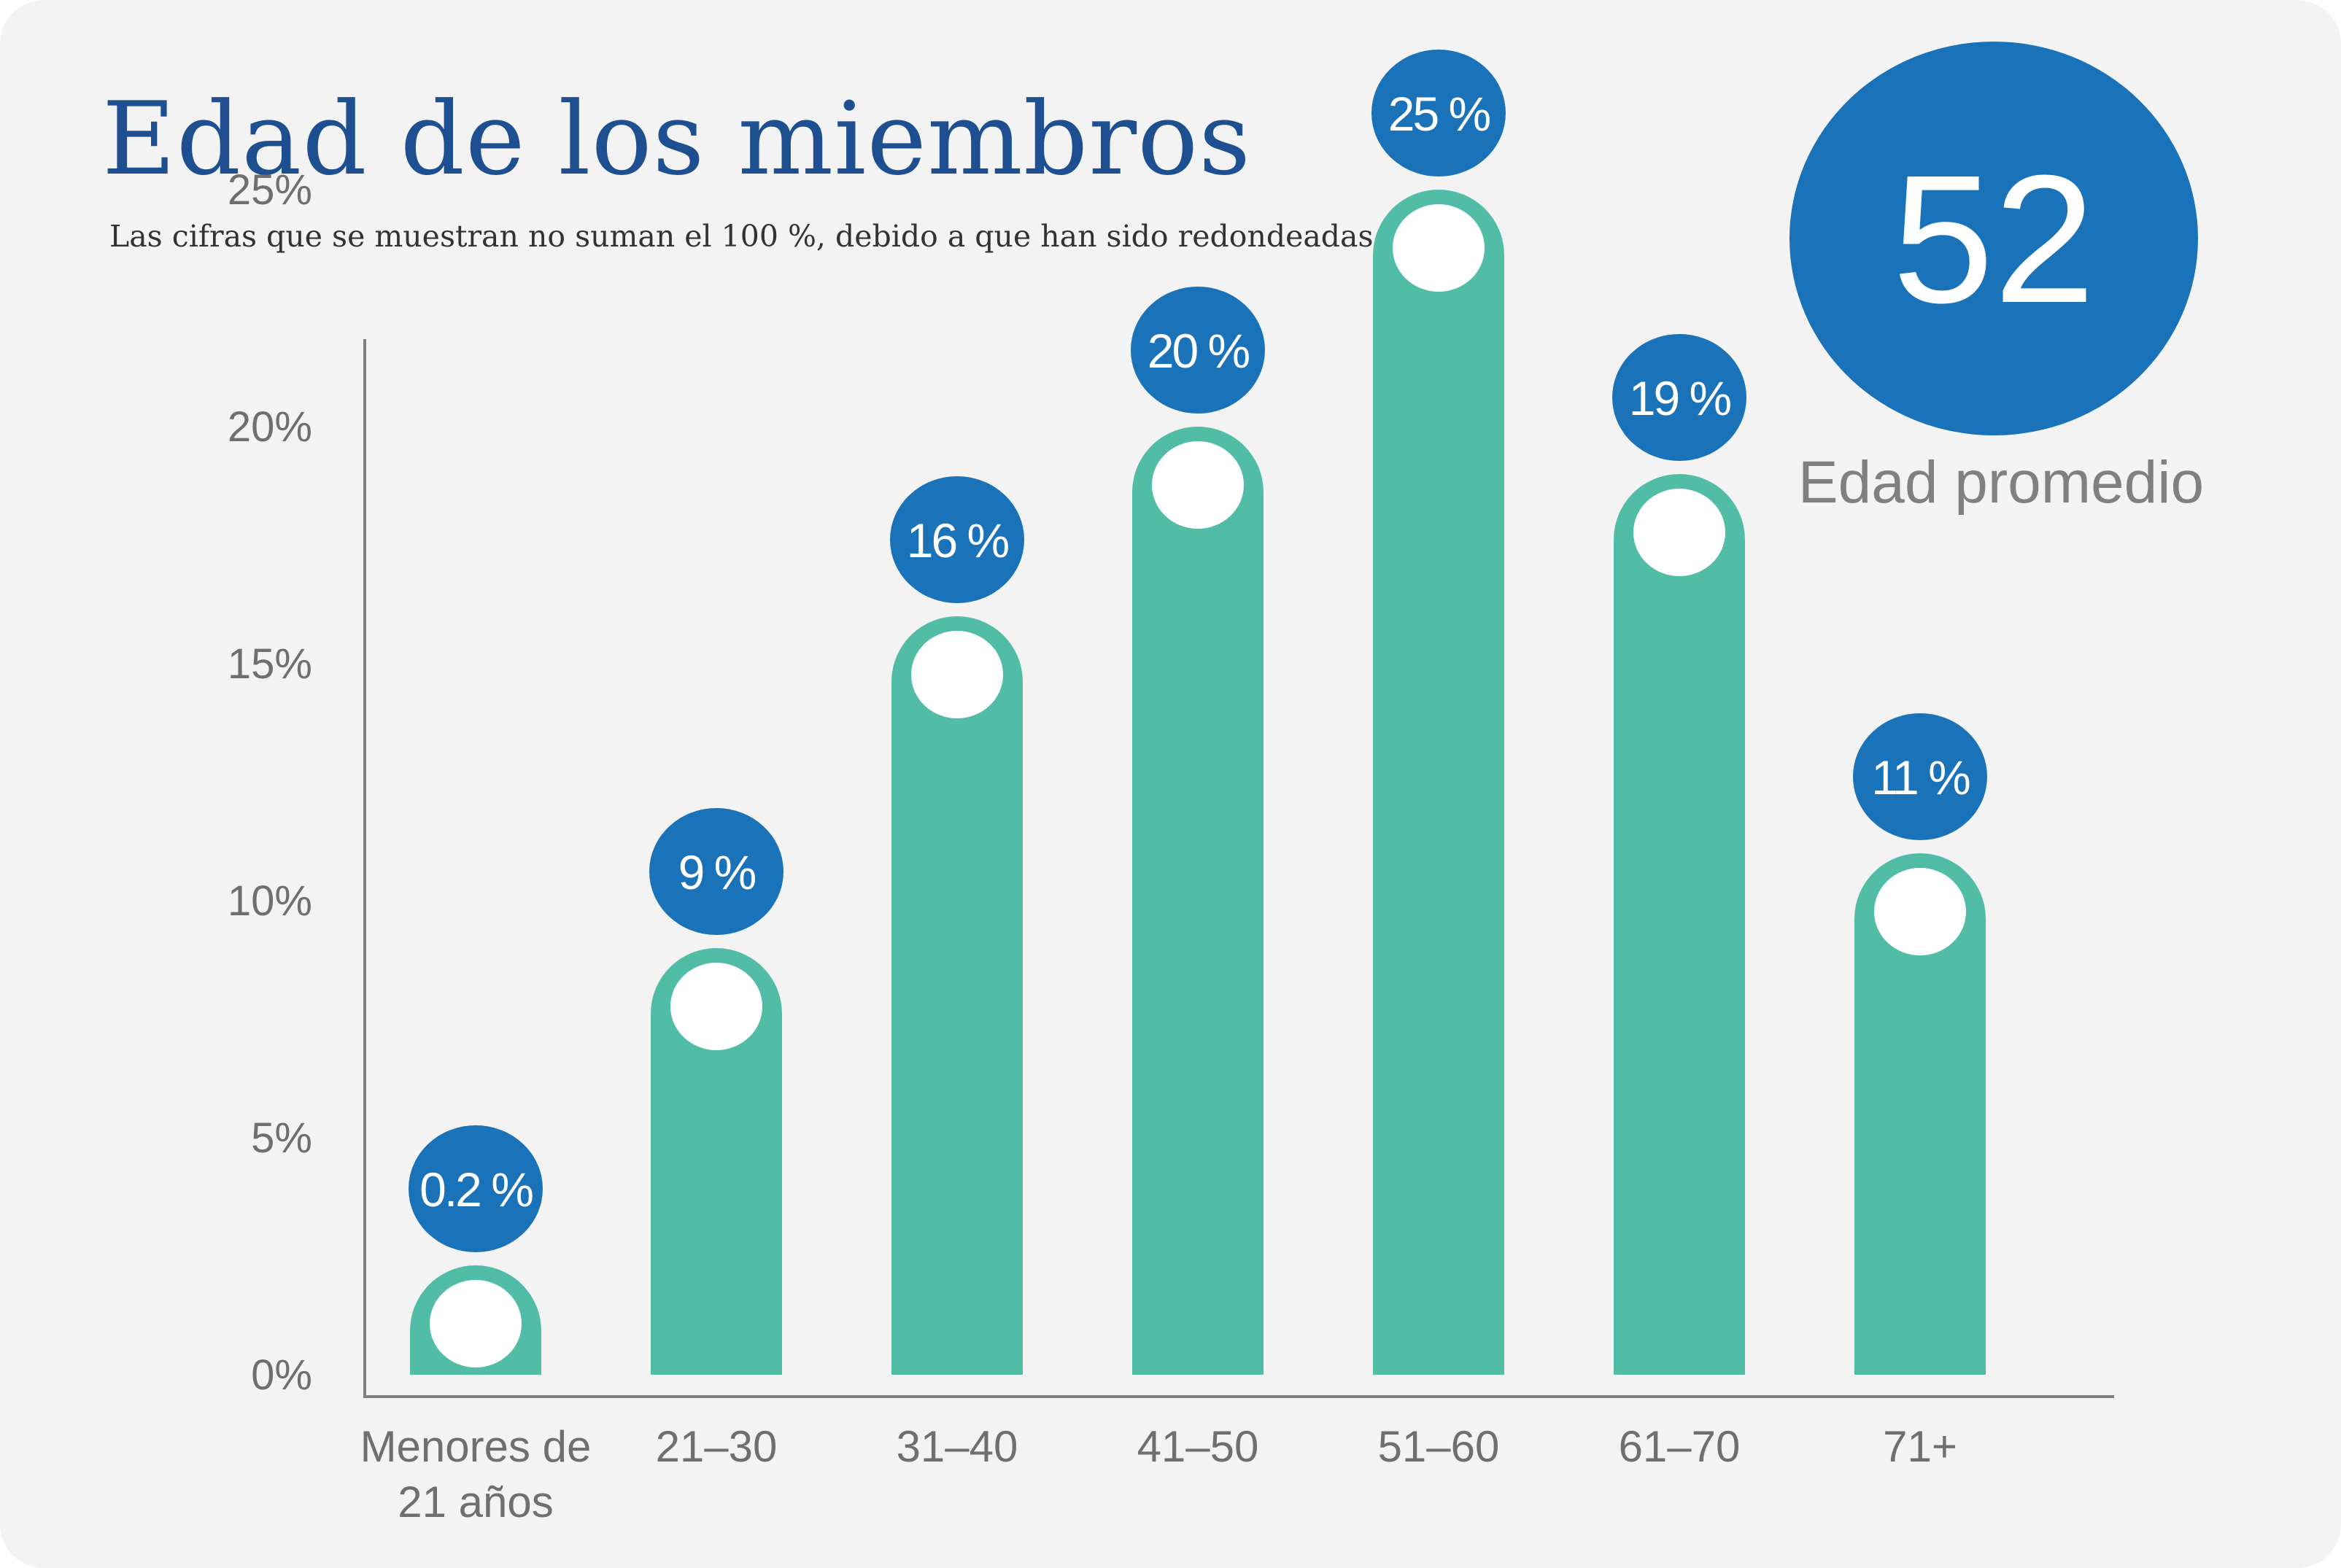  I want to click on average-age-badge: 52, so click(1993, 238).